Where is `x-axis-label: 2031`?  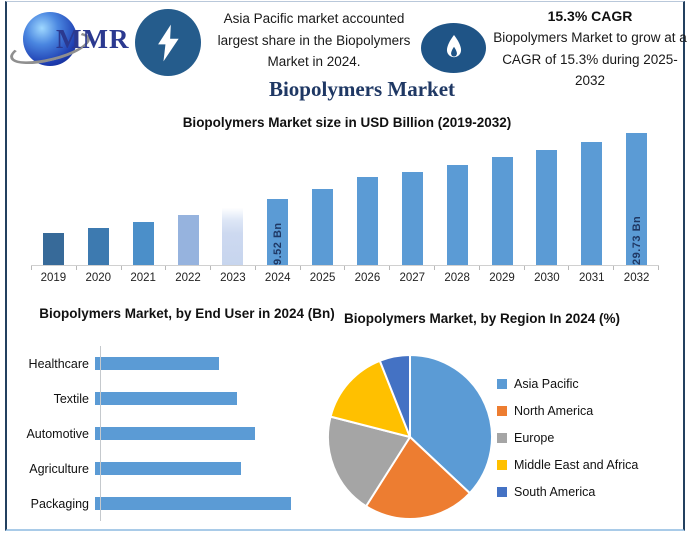
x-axis-label: 2031 is located at coordinates (591, 278).